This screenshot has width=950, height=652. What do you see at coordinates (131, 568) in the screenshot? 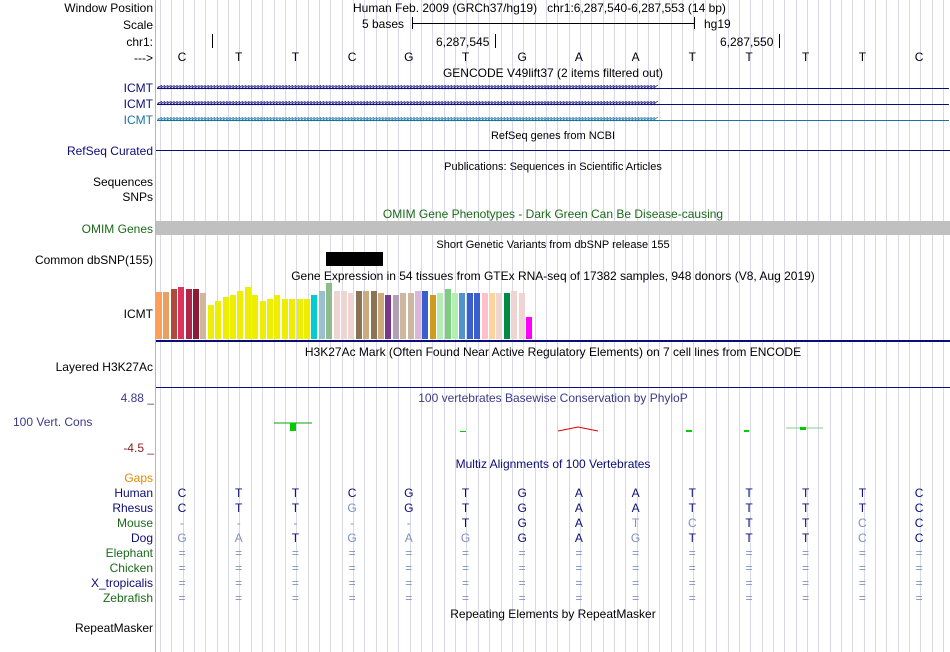
I see `species-label-chicken: Chicken` at bounding box center [131, 568].